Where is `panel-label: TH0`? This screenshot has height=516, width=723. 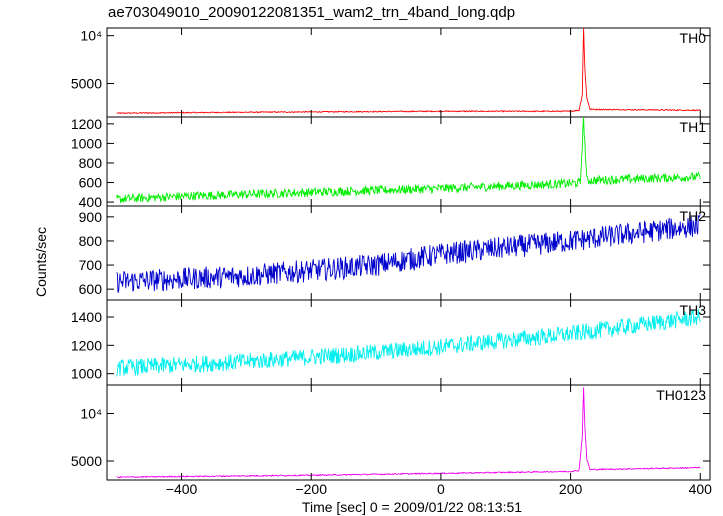
panel-label: TH0 is located at coordinates (693, 38).